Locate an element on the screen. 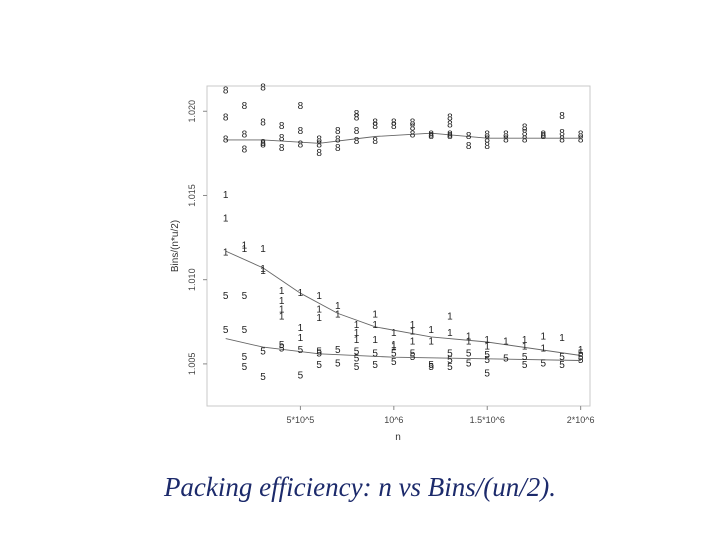 This screenshot has width=720, height=540. point-8-44: 8 is located at coordinates (487, 146).